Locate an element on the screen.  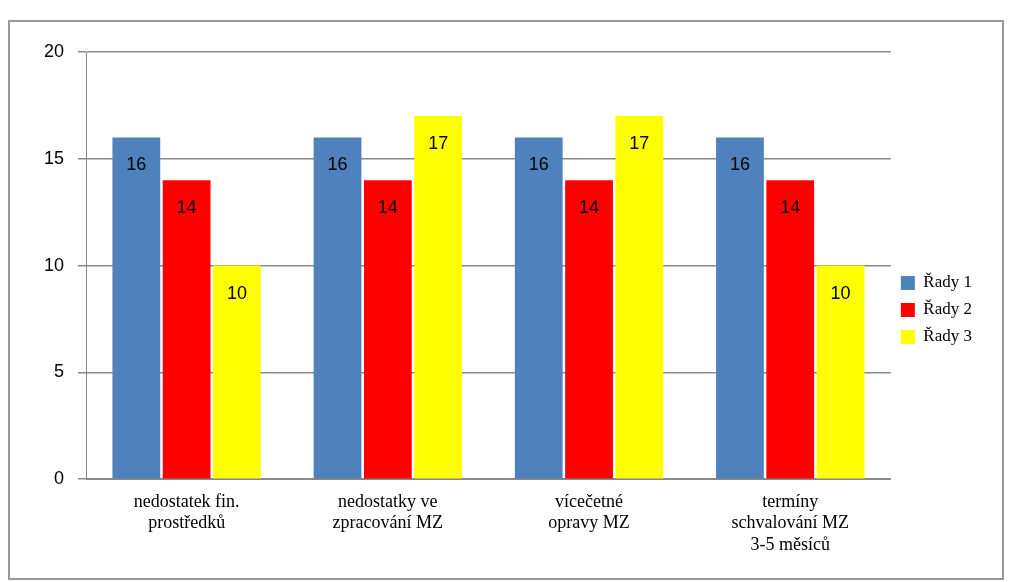
x-tick-label: nedostatky ve zpracování MZ is located at coordinates (388, 511).